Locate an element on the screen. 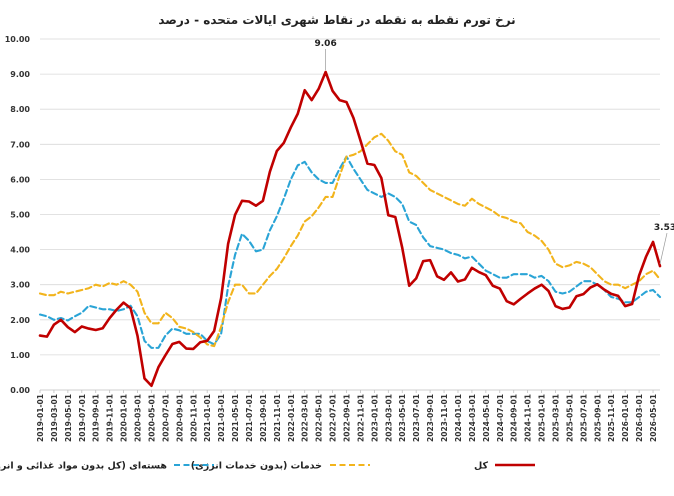  x-tick-label: 2022-05-01 is located at coordinates (319, 418).